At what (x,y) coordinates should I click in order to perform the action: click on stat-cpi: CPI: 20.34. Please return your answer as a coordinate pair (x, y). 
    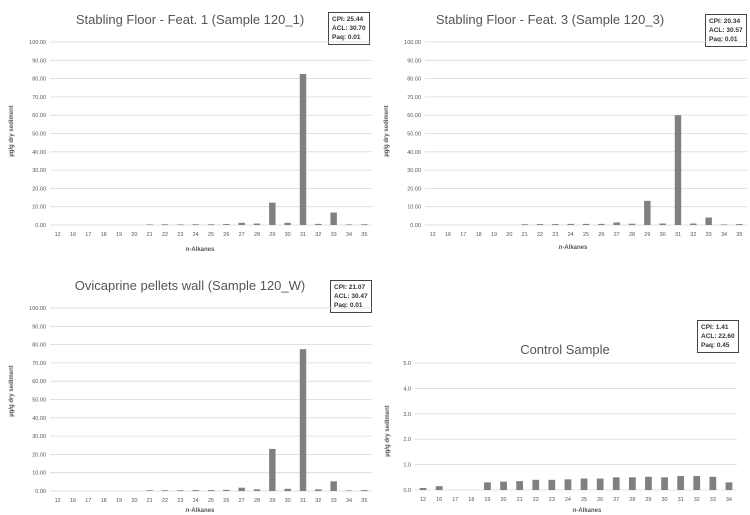
    Looking at the image, I should click on (725, 21).